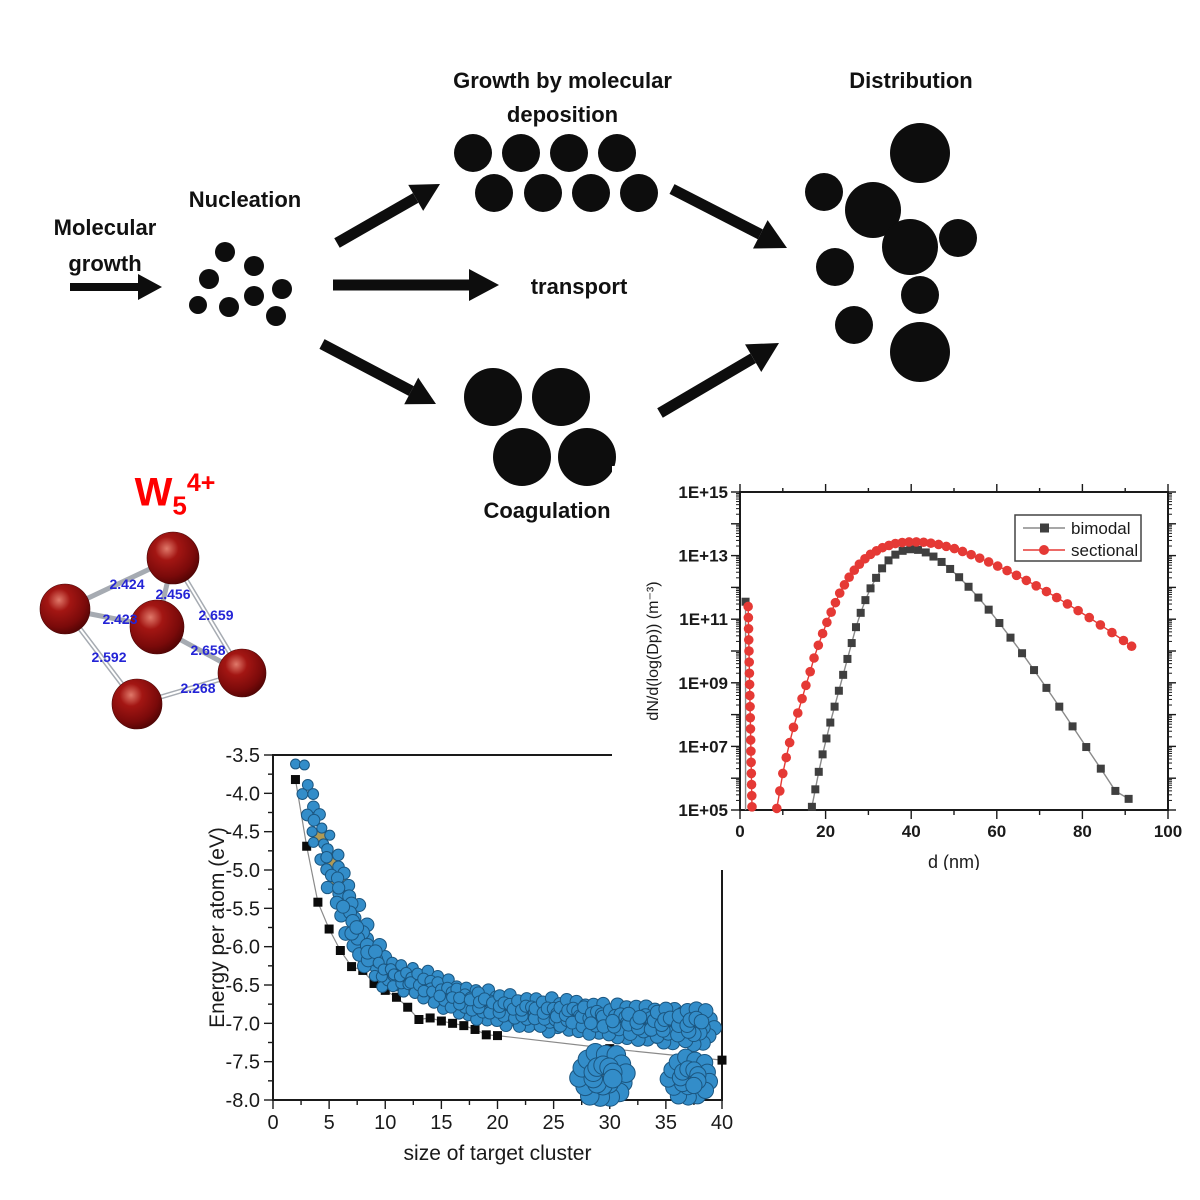 The width and height of the screenshot is (1200, 1200). I want to click on svg-text: 80, so click(1082, 831).